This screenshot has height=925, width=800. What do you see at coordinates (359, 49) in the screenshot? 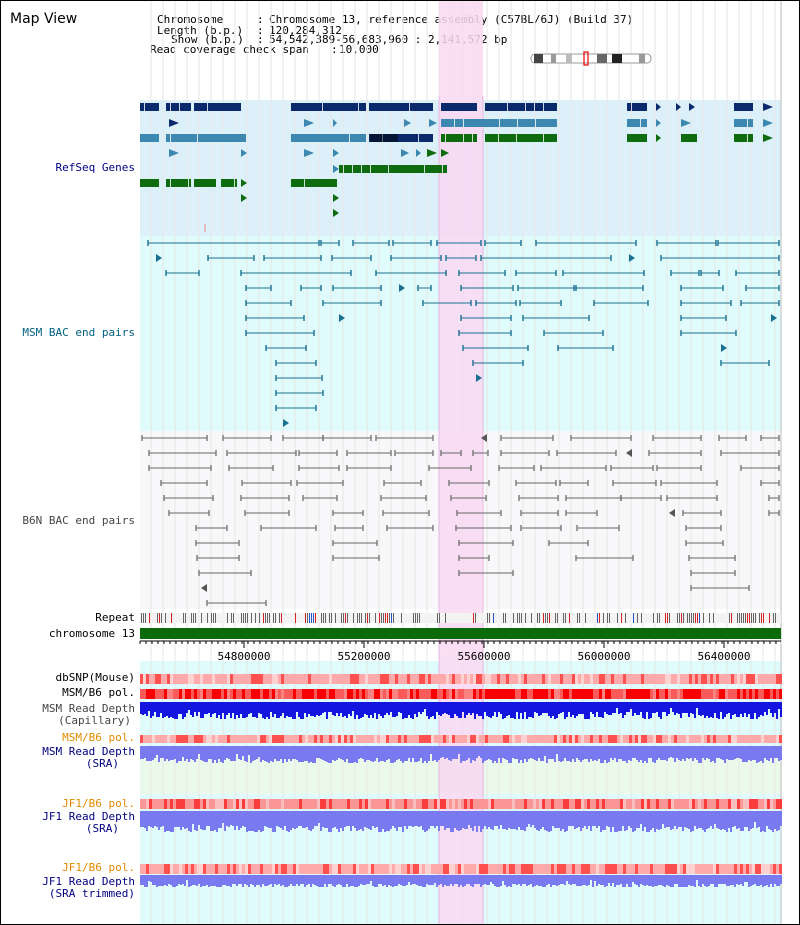
I see `coverage-value: 10,000` at bounding box center [359, 49].